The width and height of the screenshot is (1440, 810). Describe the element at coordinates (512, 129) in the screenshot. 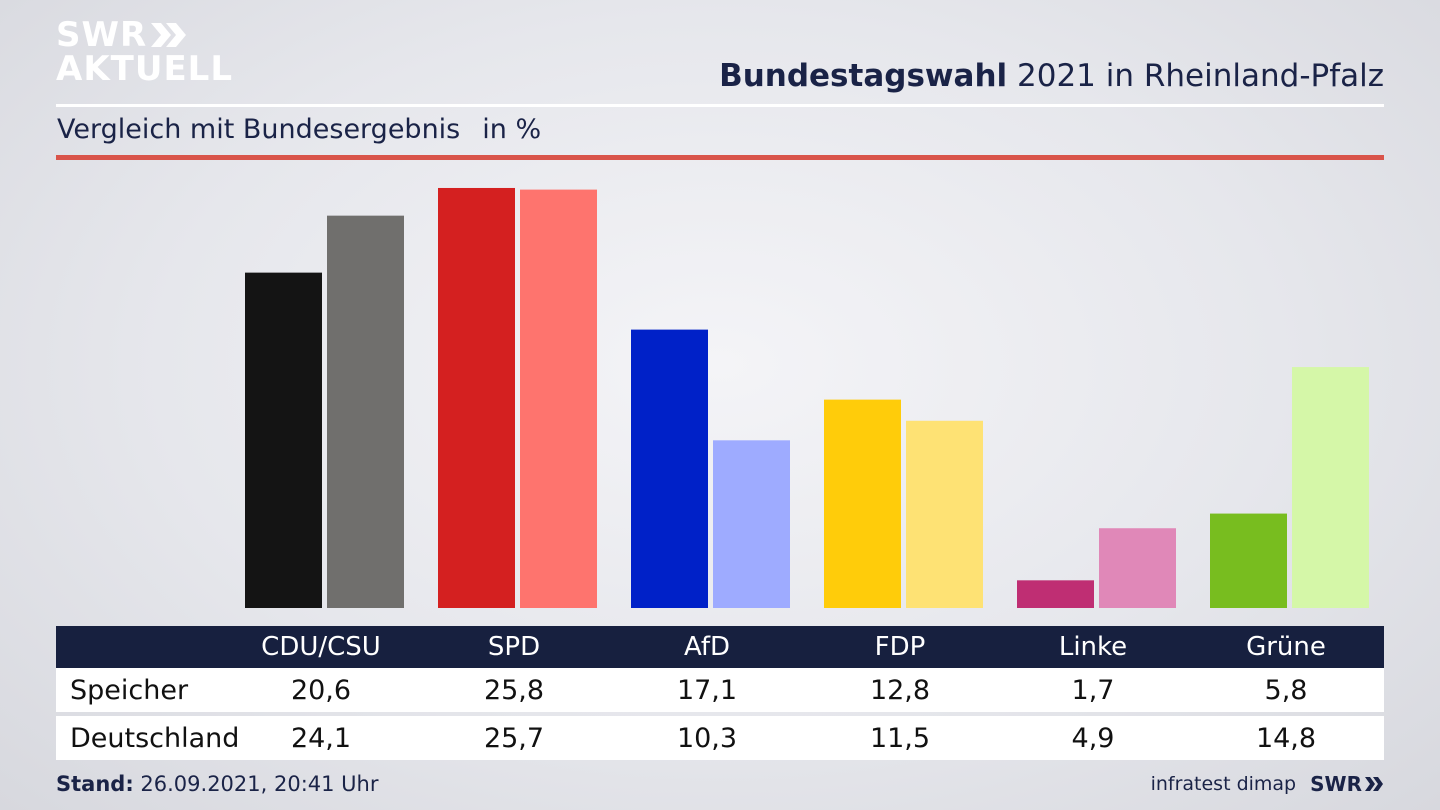

I see `unit-label: in %` at that location.